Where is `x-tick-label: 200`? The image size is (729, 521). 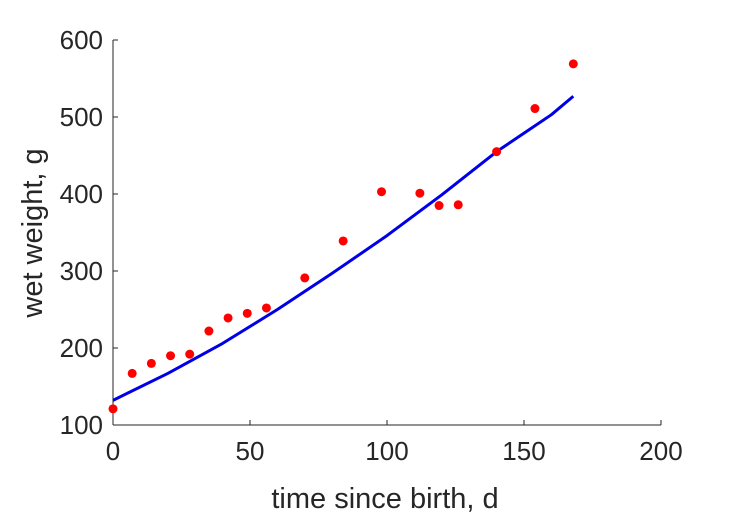 x-tick-label: 200 is located at coordinates (660, 451).